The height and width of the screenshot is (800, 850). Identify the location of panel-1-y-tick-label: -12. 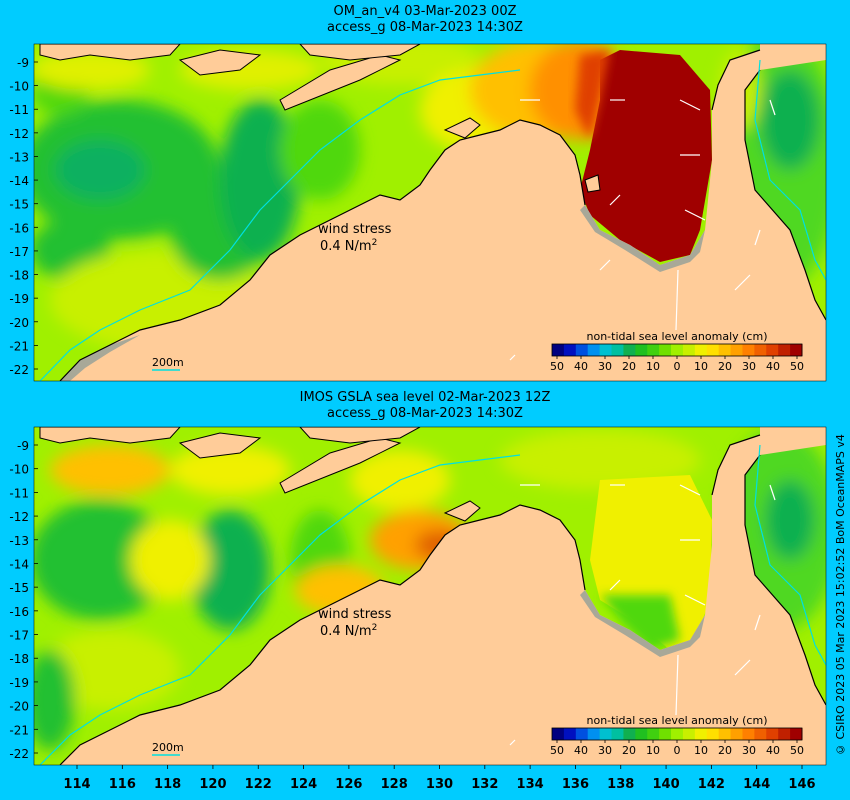
(19, 134).